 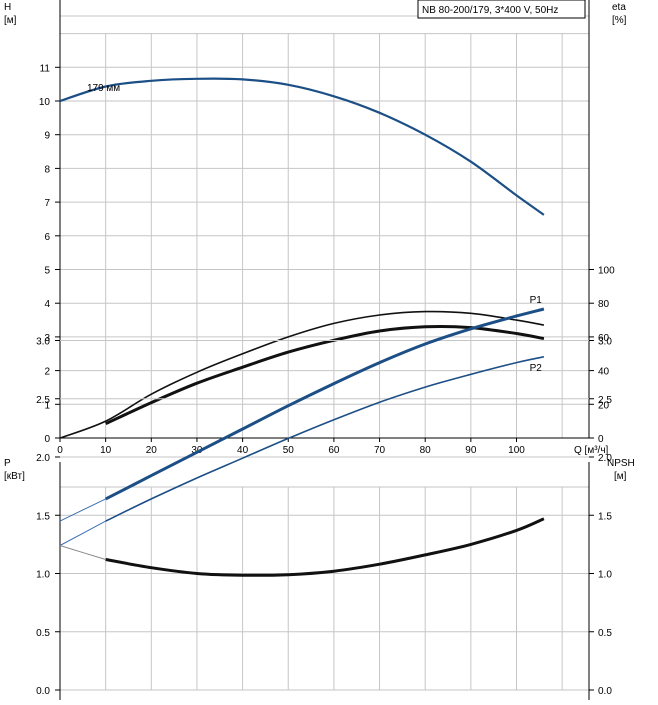 What do you see at coordinates (47, 405) in the screenshot?
I see `y-tick-label-left: 1` at bounding box center [47, 405].